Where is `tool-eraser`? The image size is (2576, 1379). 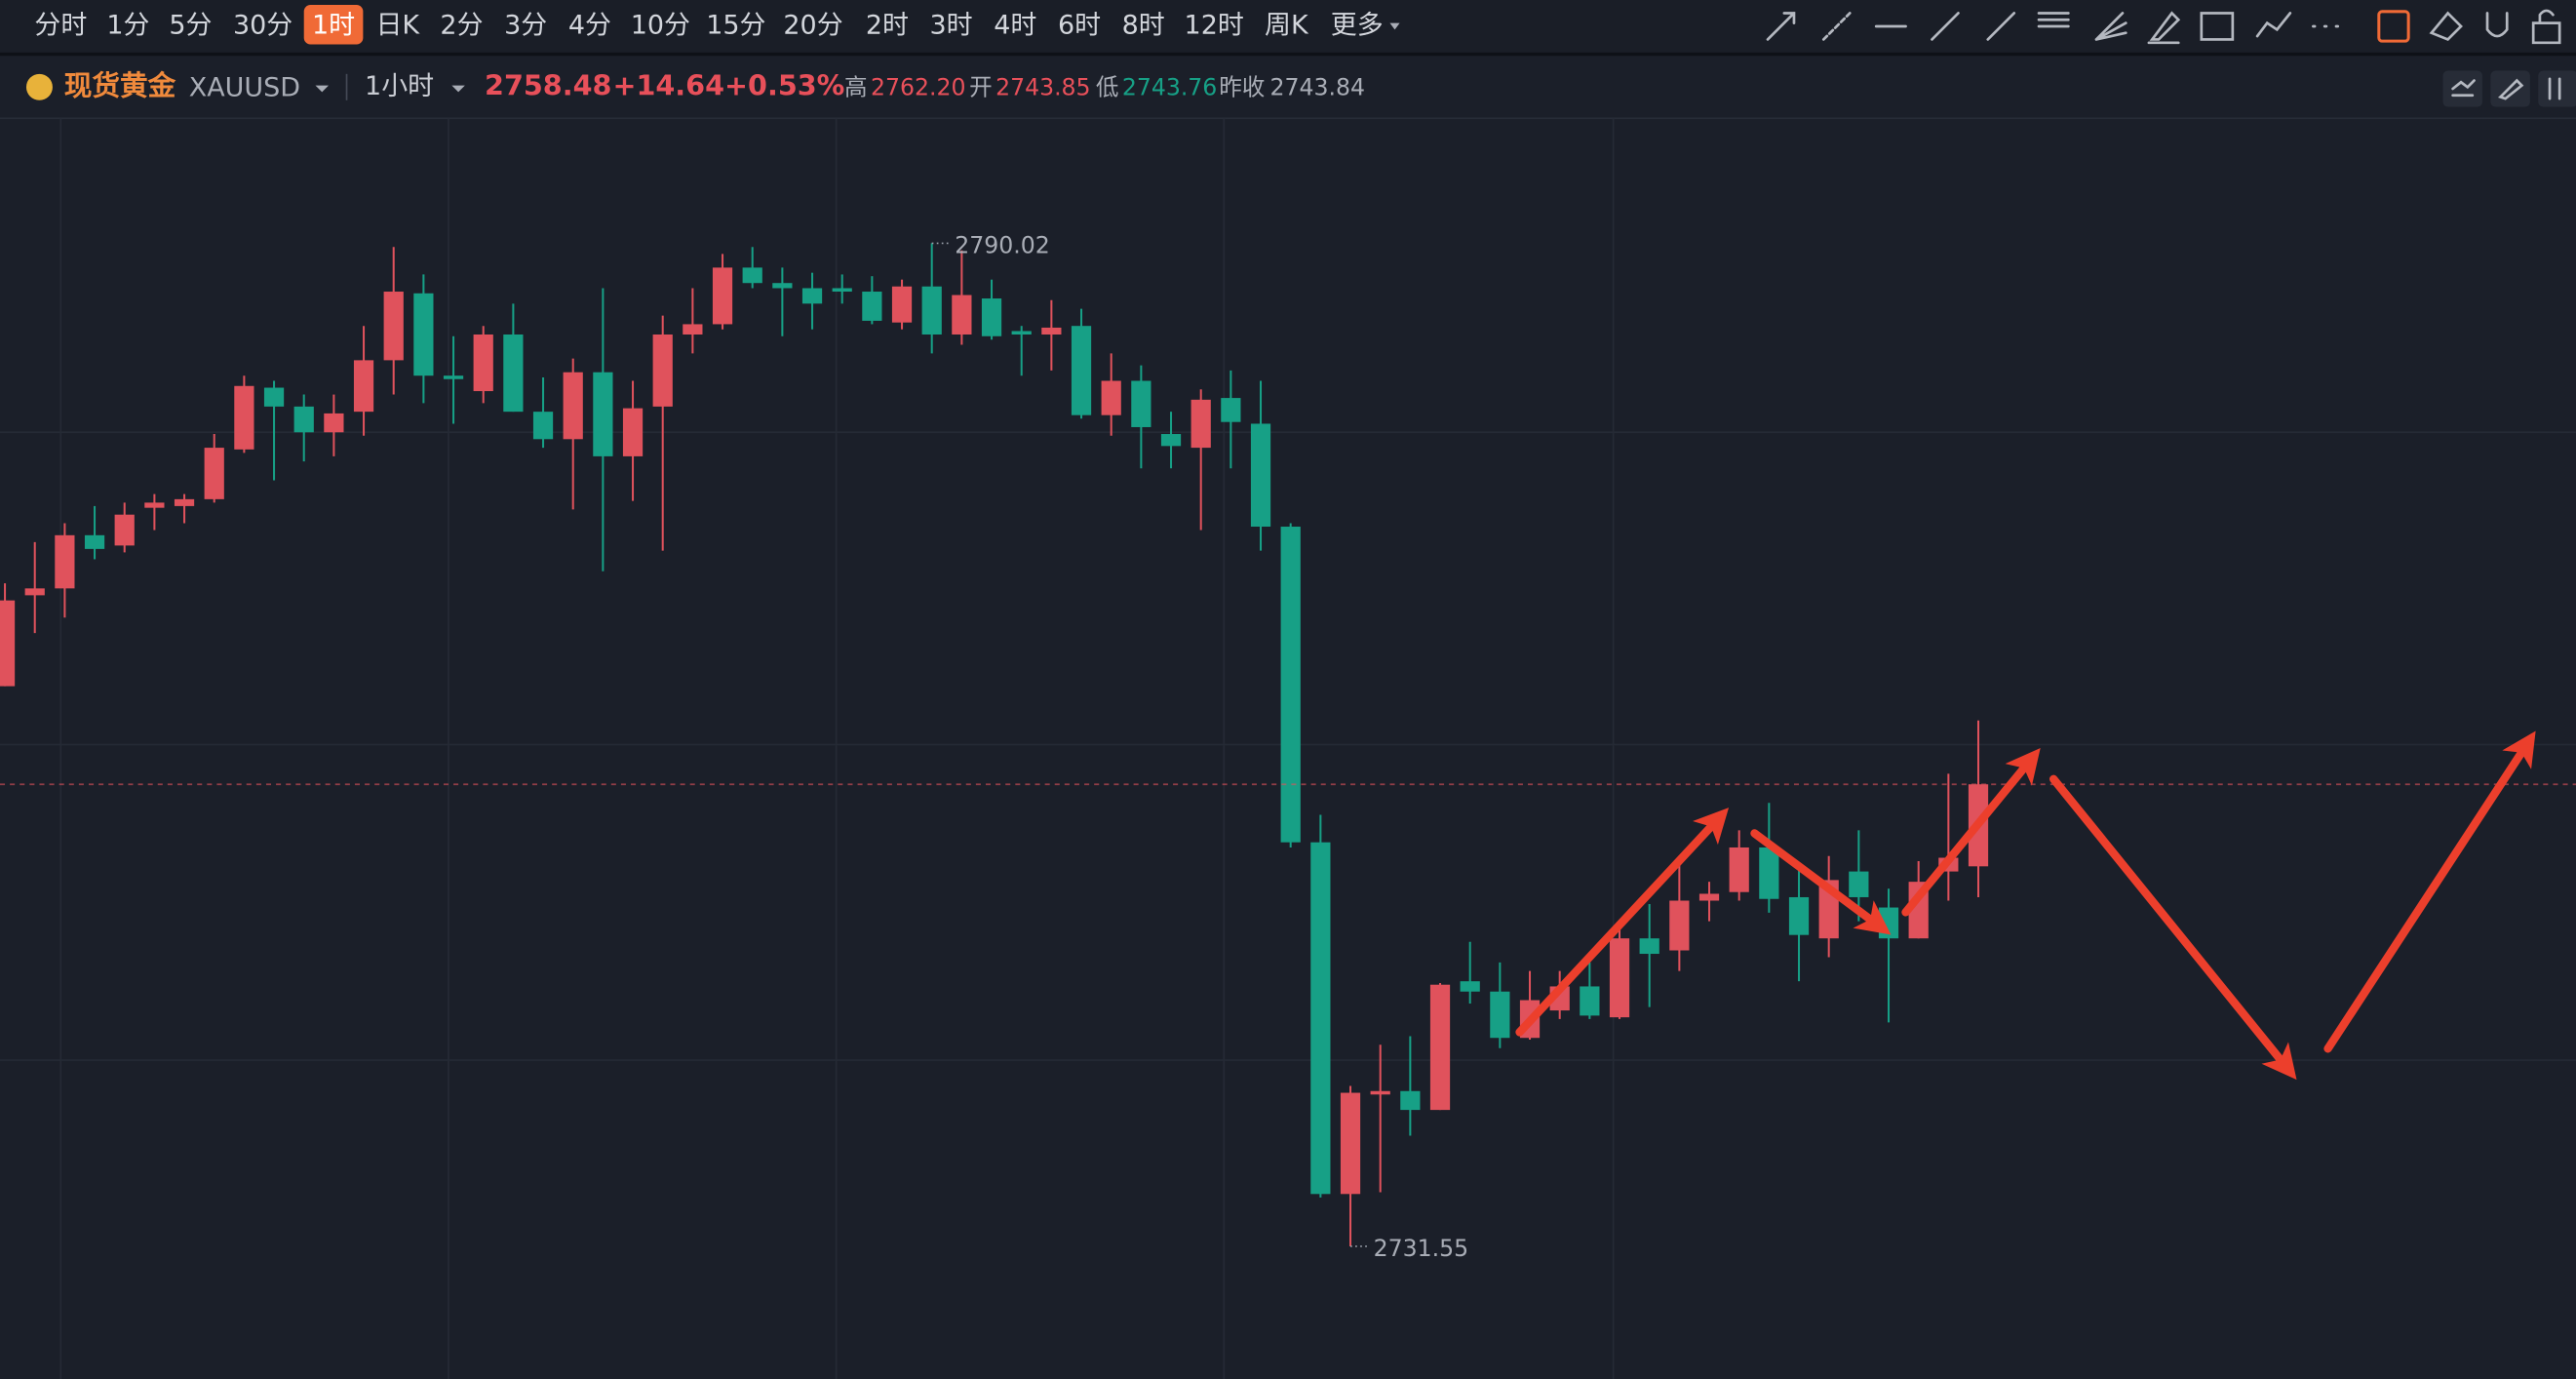
tool-eraser is located at coordinates (2446, 26).